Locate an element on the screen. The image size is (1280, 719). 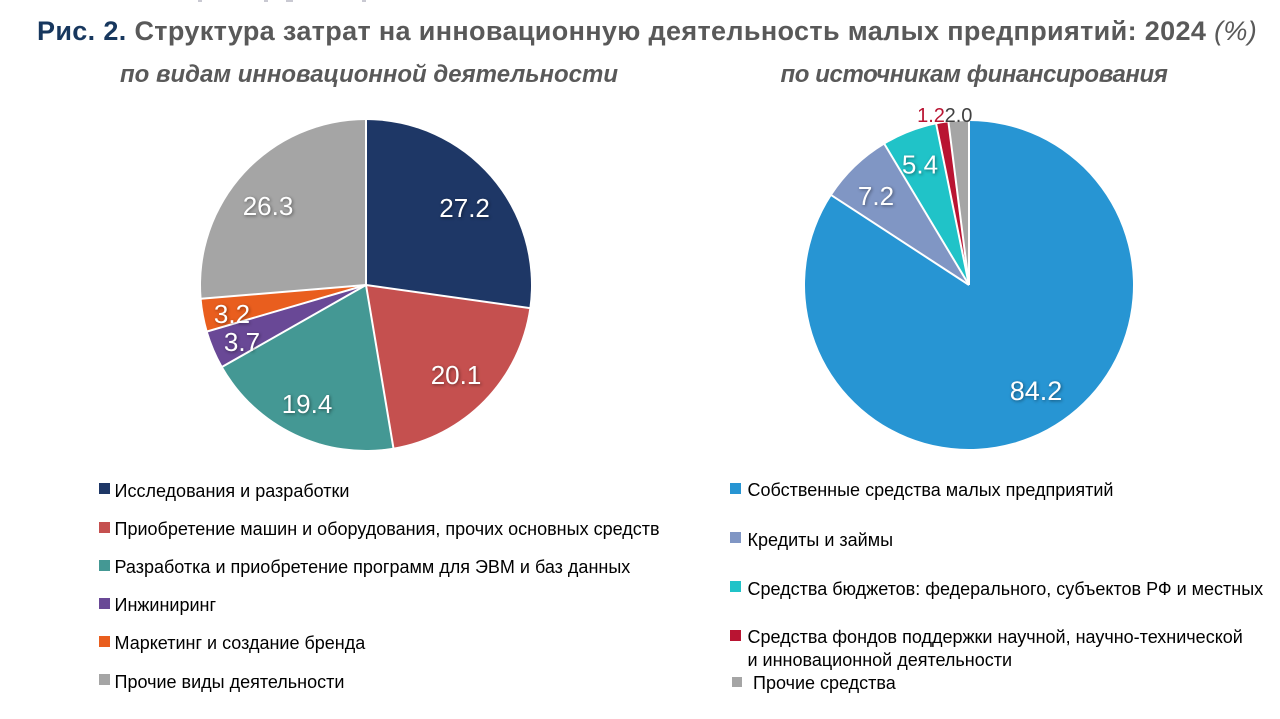
svg-text: 7.2 is located at coordinates (876, 196).